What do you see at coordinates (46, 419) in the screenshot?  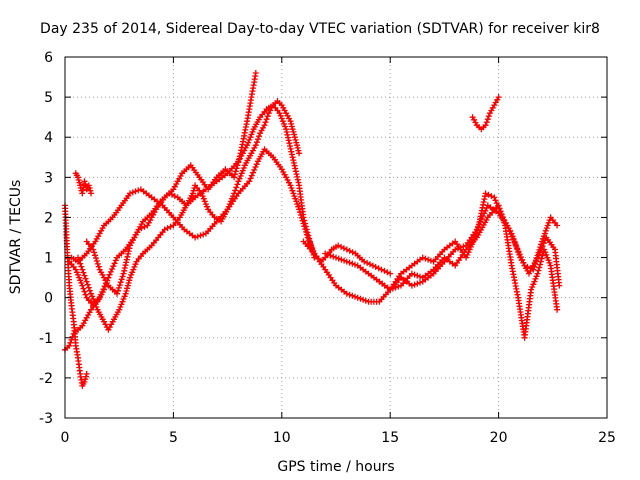 I see `y-tick-label: -3` at bounding box center [46, 419].